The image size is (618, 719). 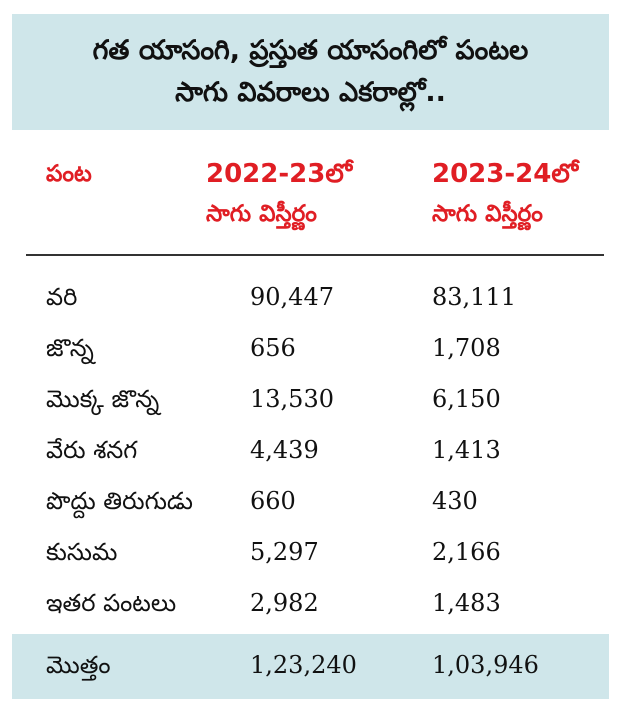 I want to click on row-crop: పొద్దు తిరుగుడు, so click(x=119, y=501).